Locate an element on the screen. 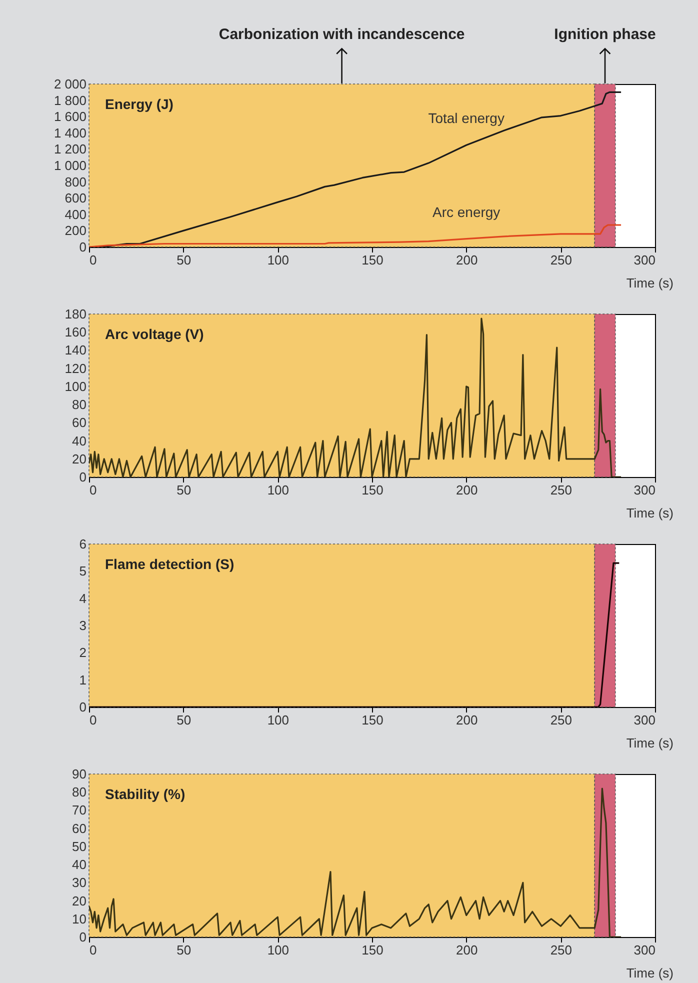 The width and height of the screenshot is (698, 983). y-tick-label: 30 is located at coordinates (79, 882).